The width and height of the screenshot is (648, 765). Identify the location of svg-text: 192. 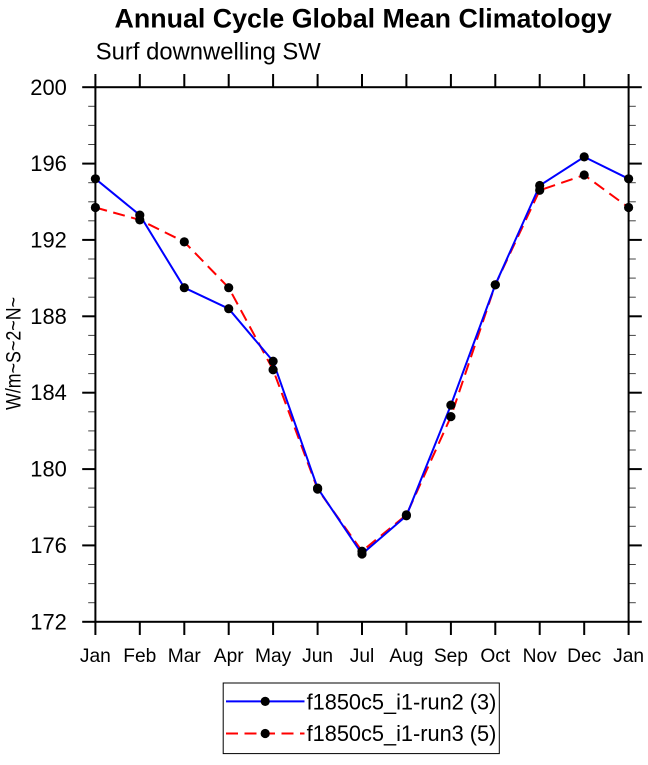
(48, 240).